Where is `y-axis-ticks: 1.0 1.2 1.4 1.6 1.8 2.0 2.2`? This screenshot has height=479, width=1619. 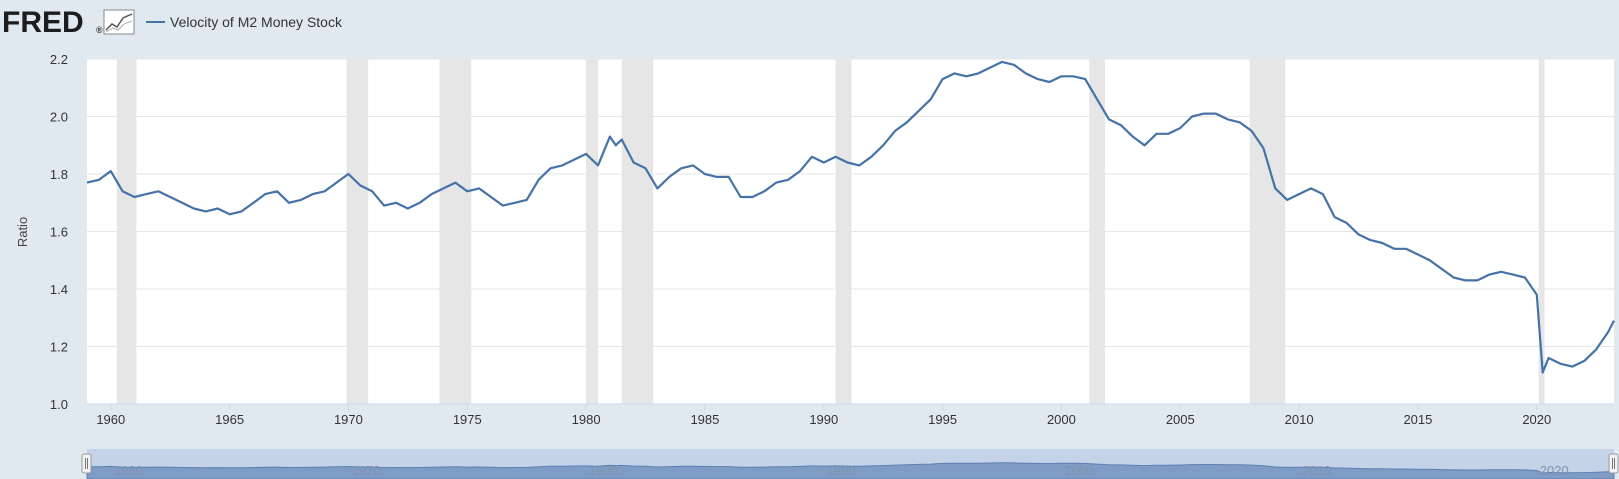 y-axis-ticks: 1.0 1.2 1.4 1.6 1.8 2.0 2.2 is located at coordinates (59, 232).